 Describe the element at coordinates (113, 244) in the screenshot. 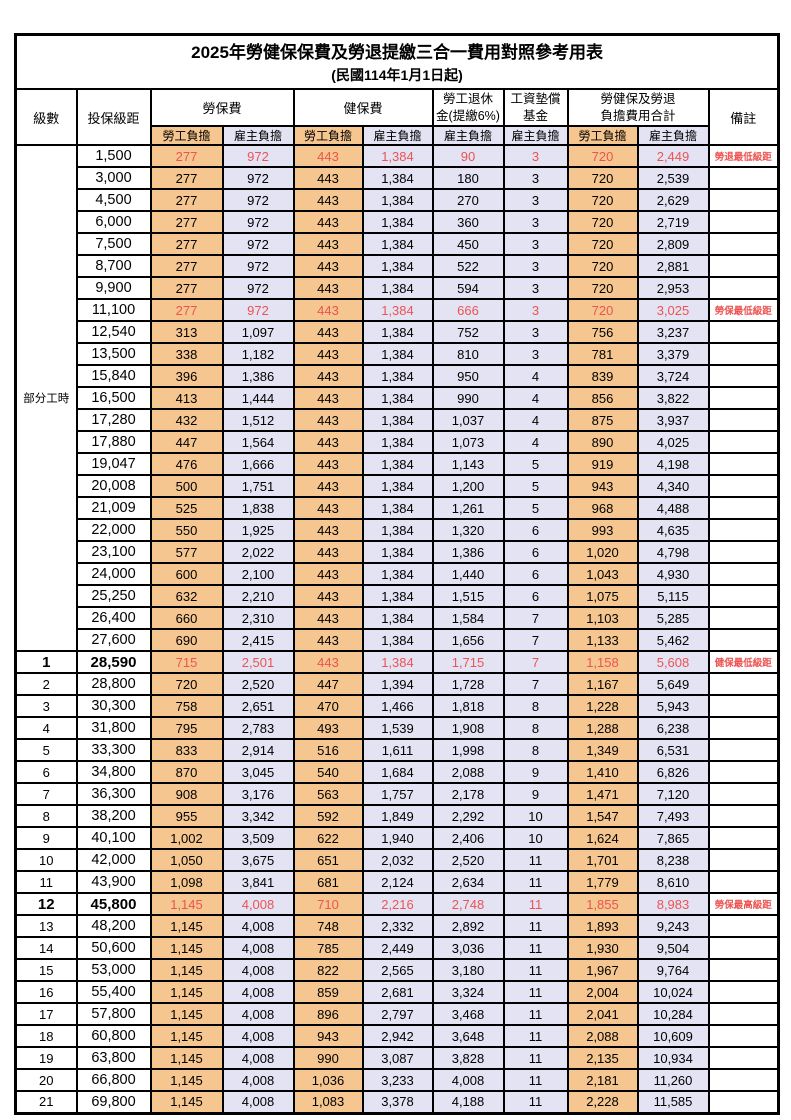

I see `cell-bracket: 7,500` at that location.